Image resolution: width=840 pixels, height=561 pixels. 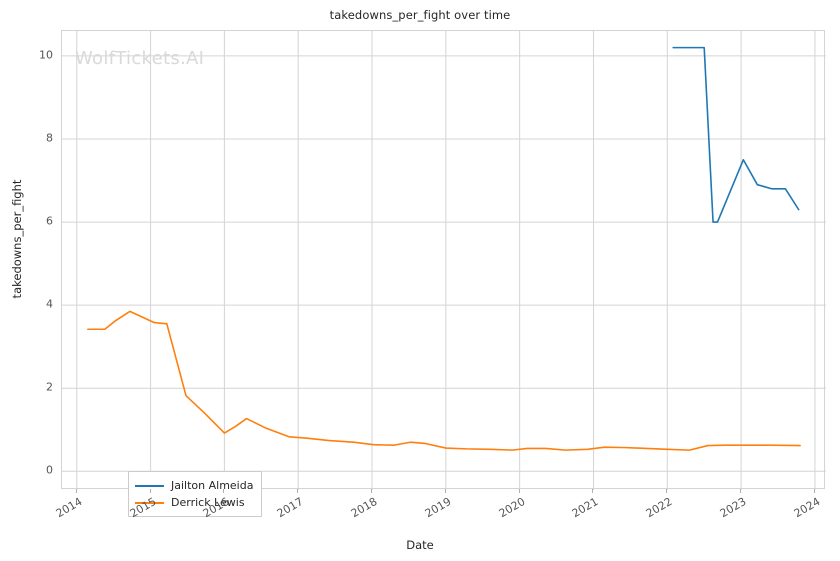 I want to click on x-tick-label: 2017, so click(x=290, y=508).